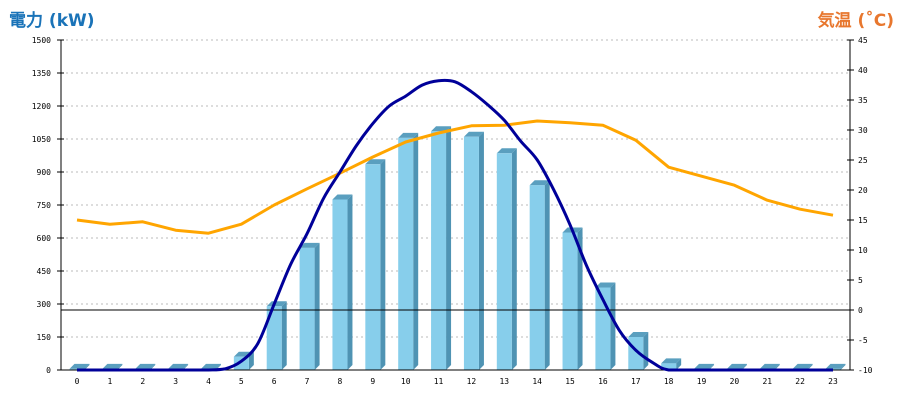  Describe the element at coordinates (603, 381) in the screenshot. I see `x-tick-label: 16` at that location.